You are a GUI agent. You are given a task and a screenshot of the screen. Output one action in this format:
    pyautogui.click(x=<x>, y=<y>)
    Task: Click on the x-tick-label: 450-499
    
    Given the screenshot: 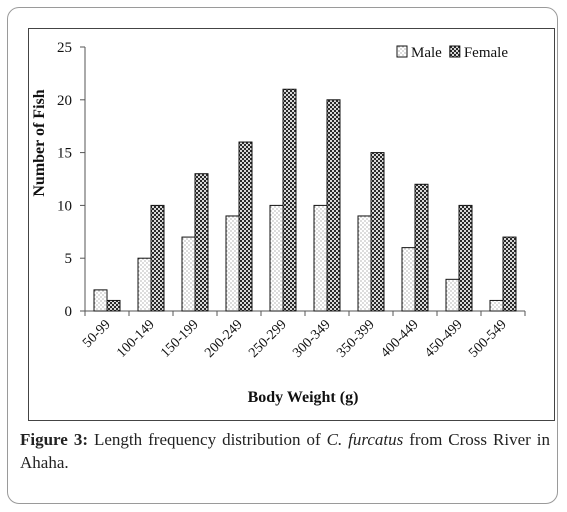 What is the action you would take?
    pyautogui.click(x=444, y=339)
    